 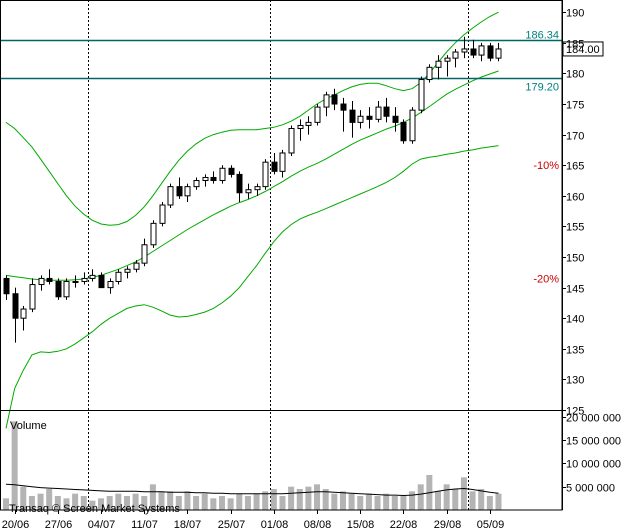 What do you see at coordinates (575, 259) in the screenshot?
I see `y-tick-label: 150` at bounding box center [575, 259].